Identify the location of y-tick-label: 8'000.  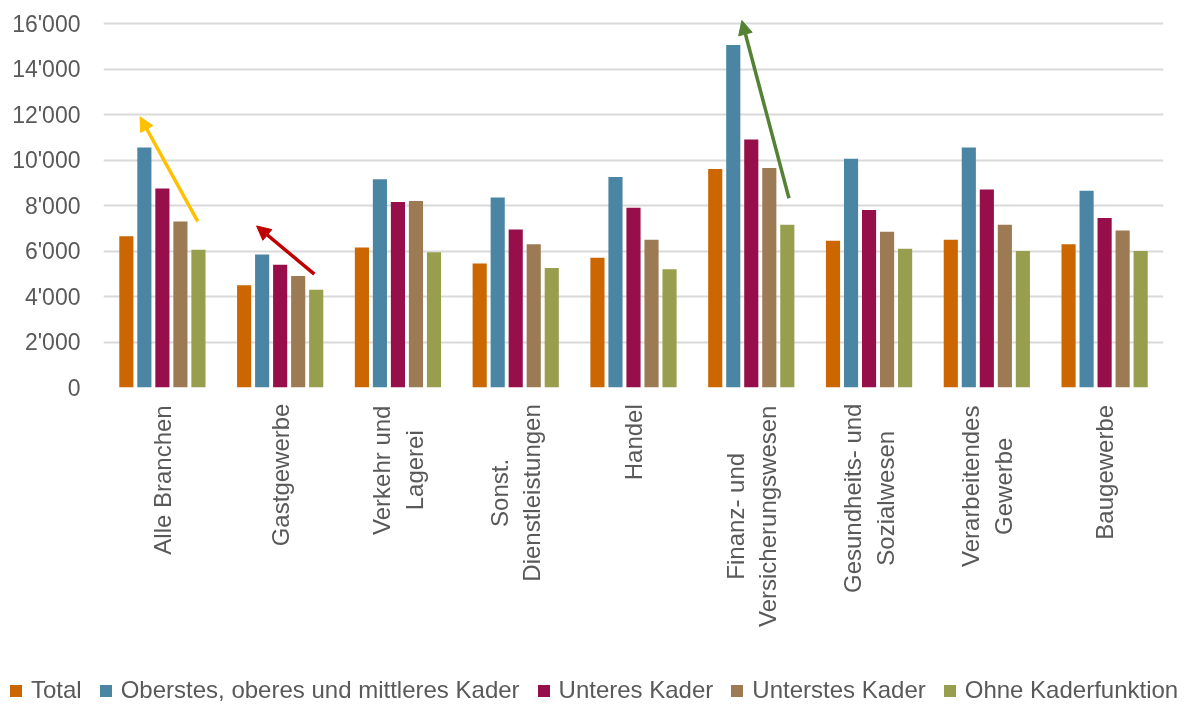
(52, 205).